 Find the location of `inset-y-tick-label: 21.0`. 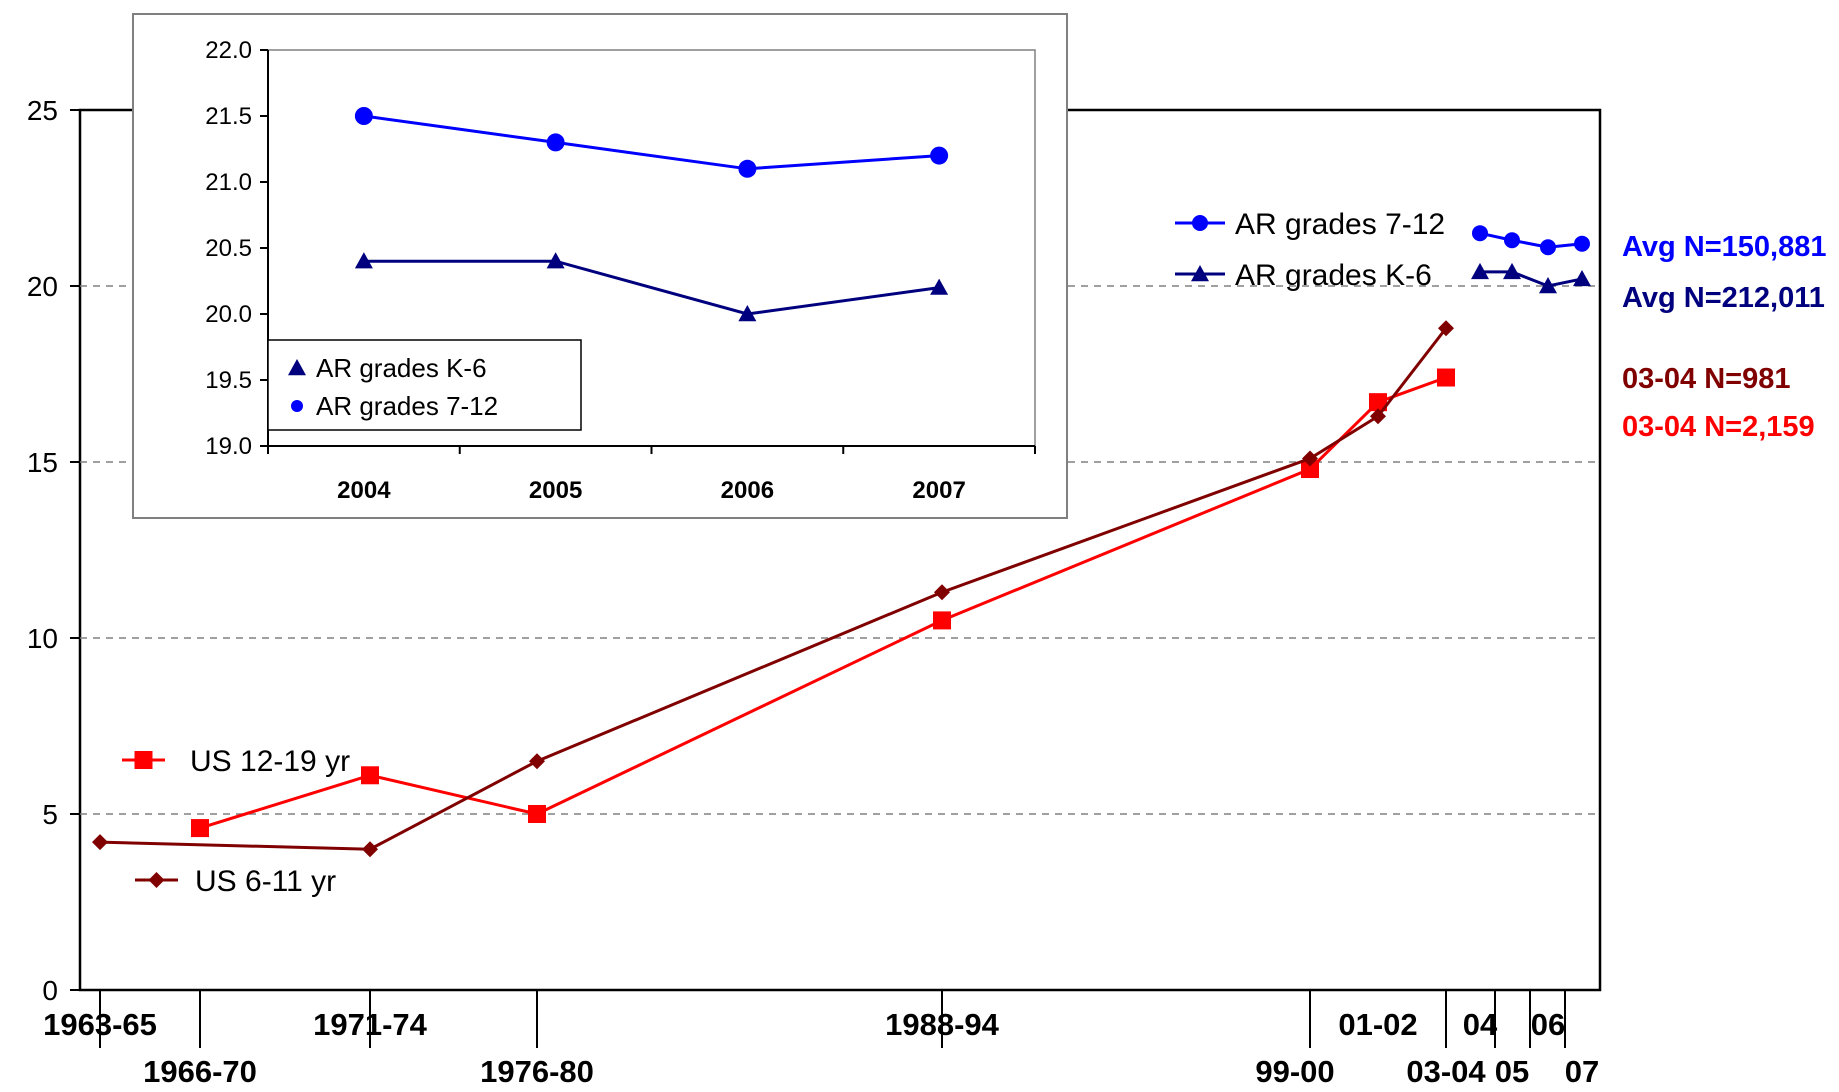

inset-y-tick-label: 21.0 is located at coordinates (228, 182).